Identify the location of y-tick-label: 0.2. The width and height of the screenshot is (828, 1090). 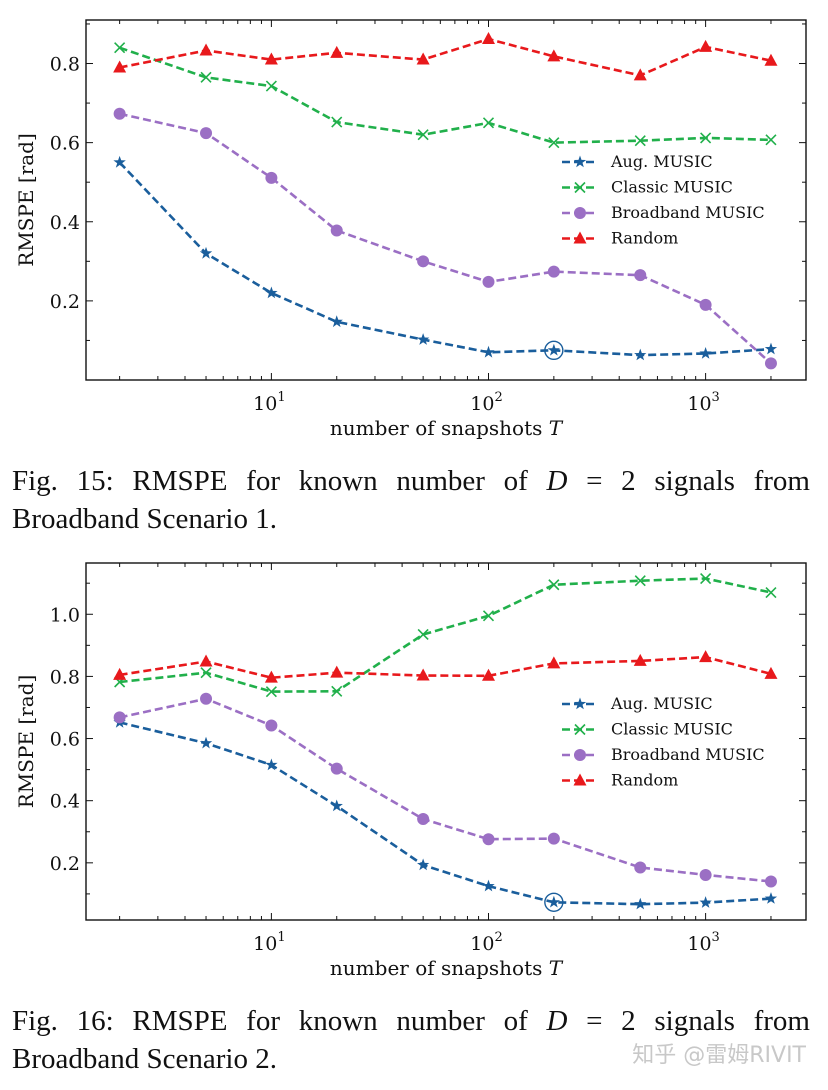
(65, 302).